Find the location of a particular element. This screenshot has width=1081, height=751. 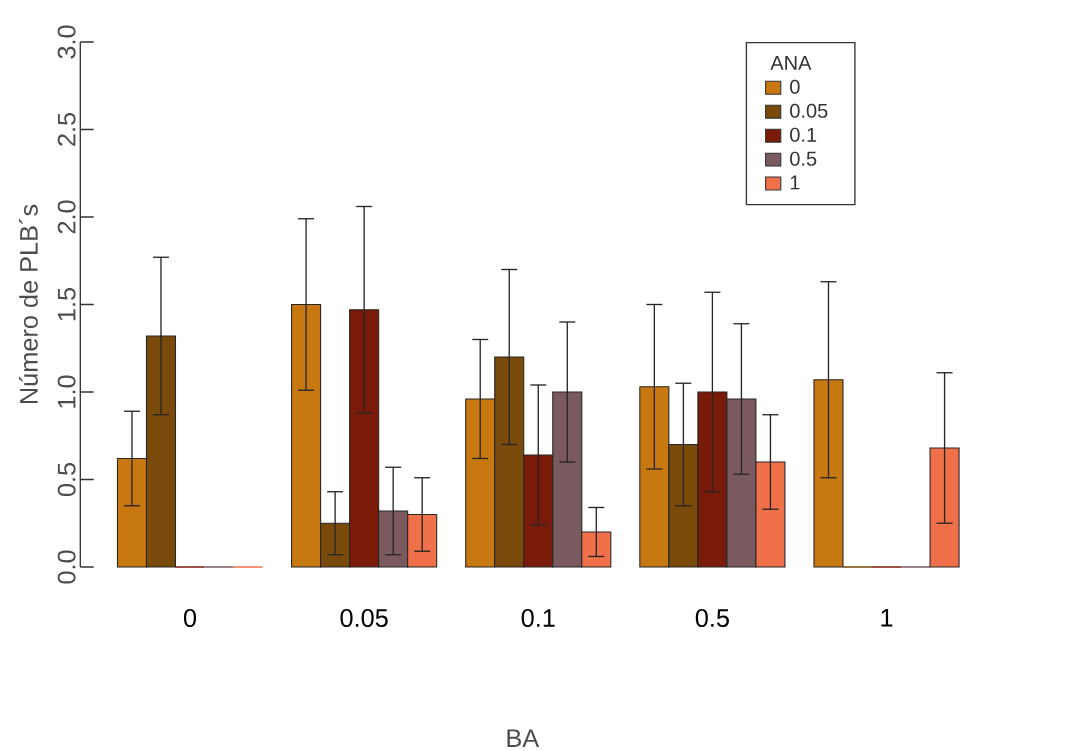

legend-label: 0.05 is located at coordinates (809, 110).